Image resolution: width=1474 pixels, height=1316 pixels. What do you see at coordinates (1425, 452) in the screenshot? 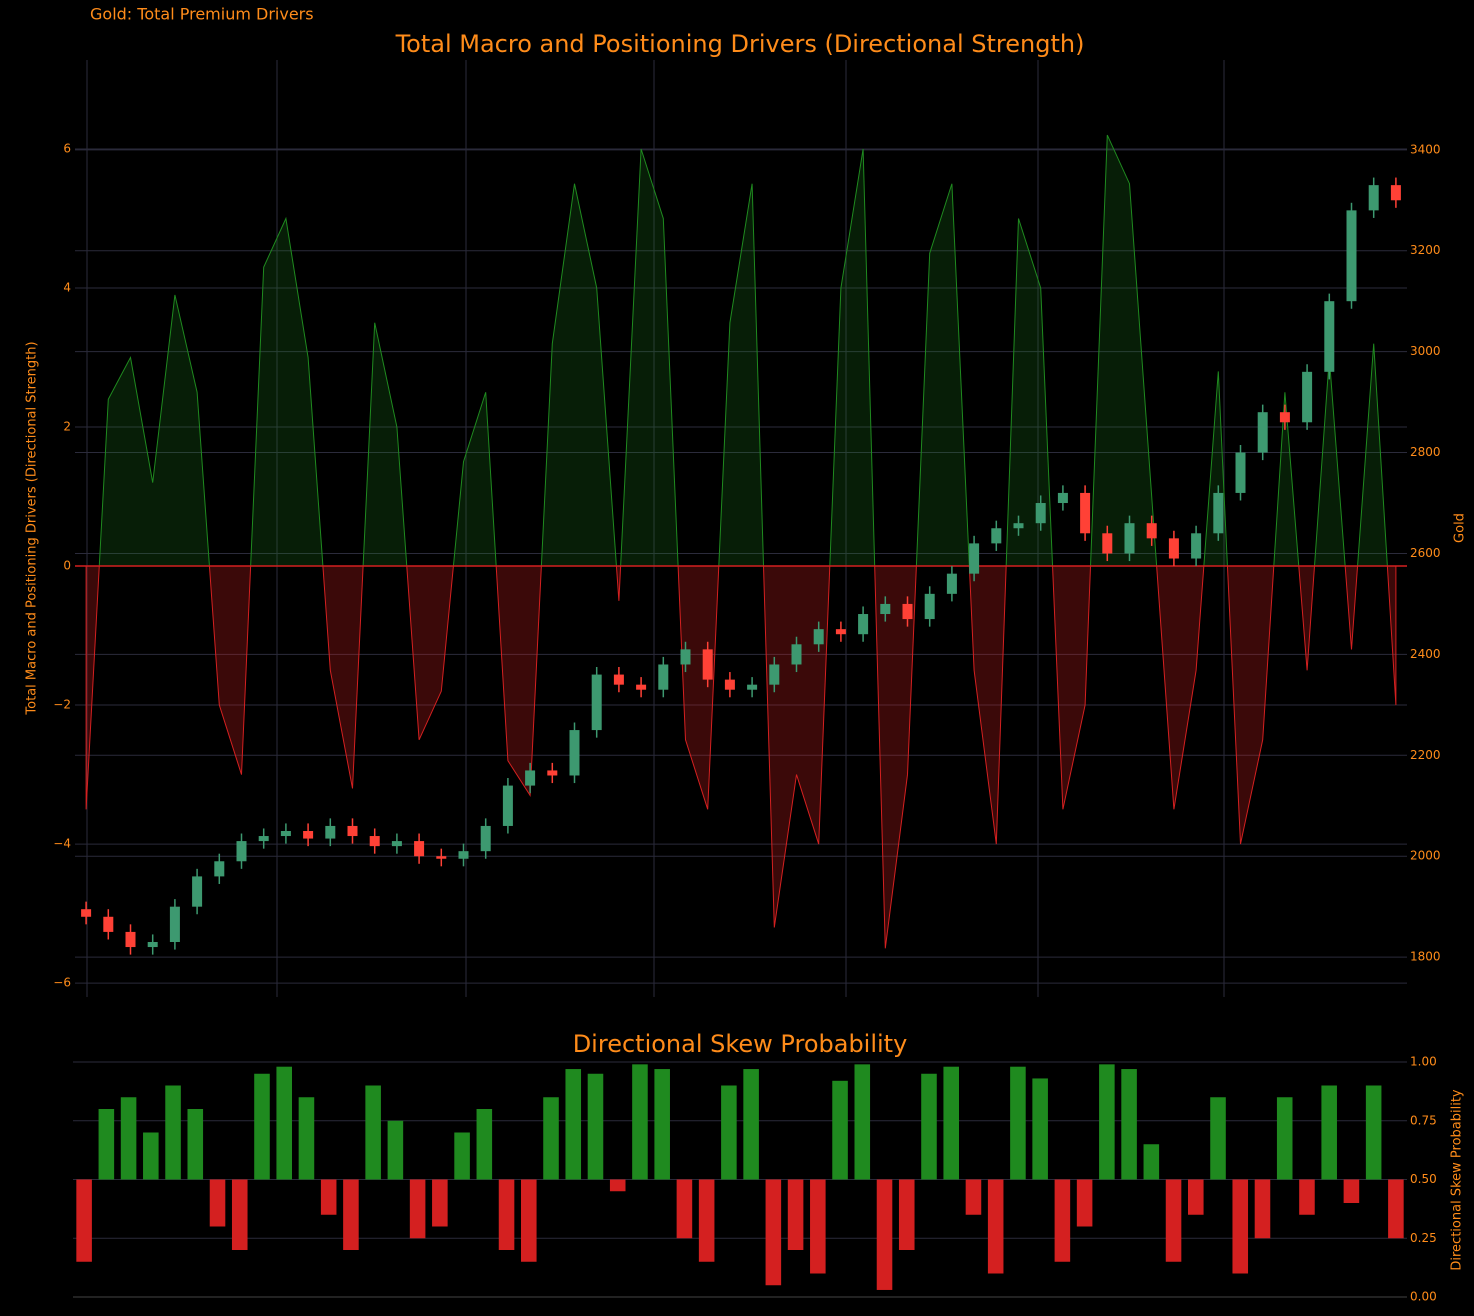
I see `y2-tick-label: 2800` at bounding box center [1425, 452].